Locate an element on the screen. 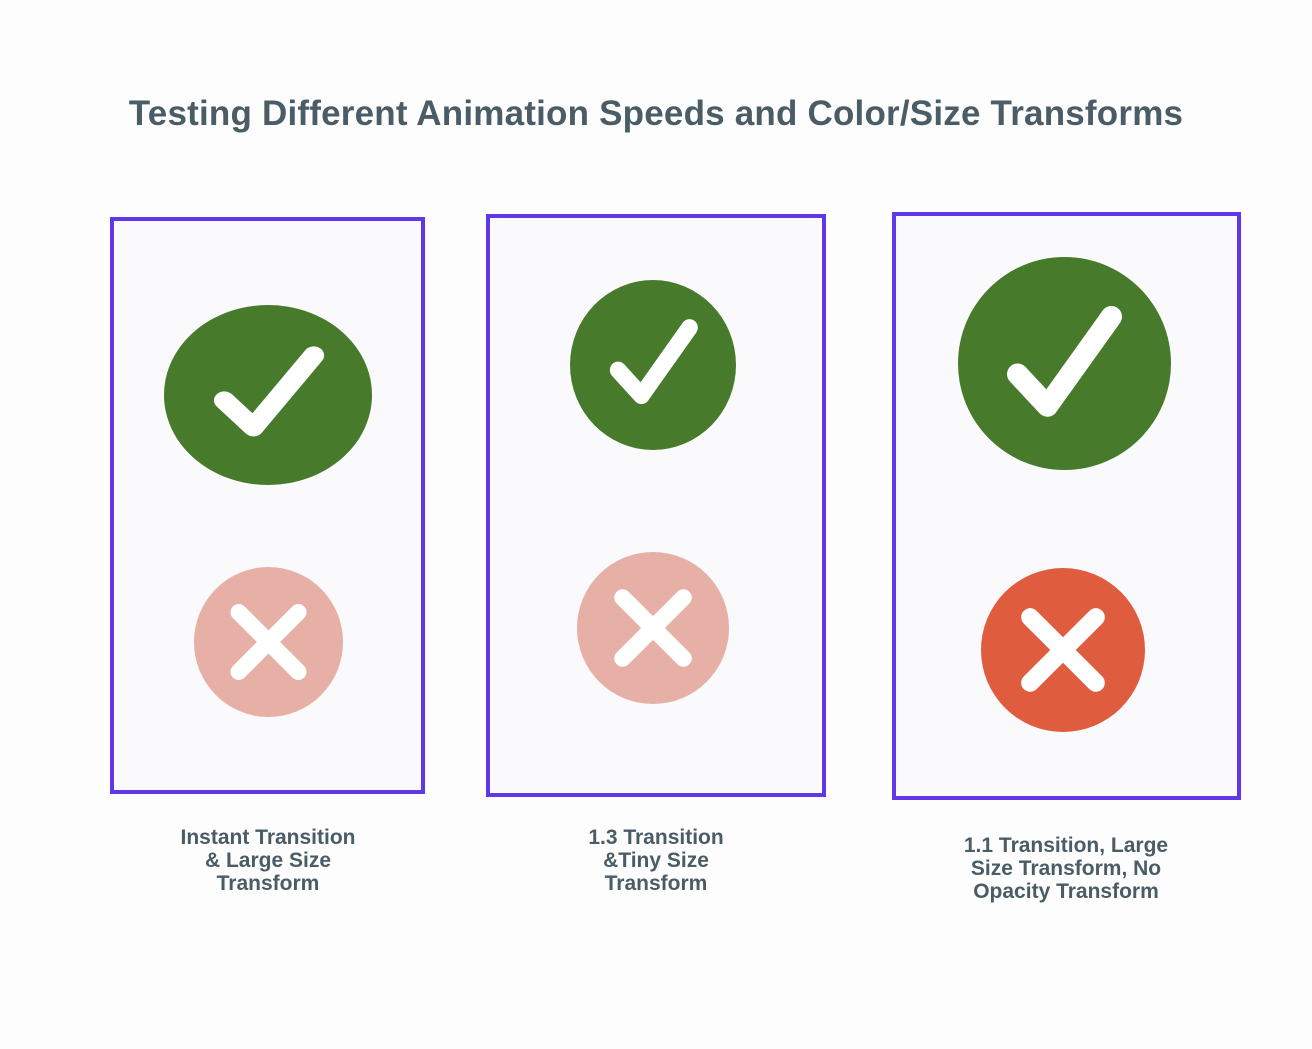  panel-1-3-transition is located at coordinates (656, 505).